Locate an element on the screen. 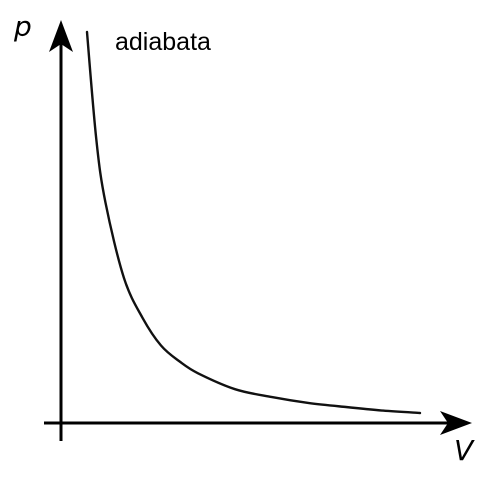 This screenshot has width=496, height=478. y-axis-label: p is located at coordinates (22, 26).